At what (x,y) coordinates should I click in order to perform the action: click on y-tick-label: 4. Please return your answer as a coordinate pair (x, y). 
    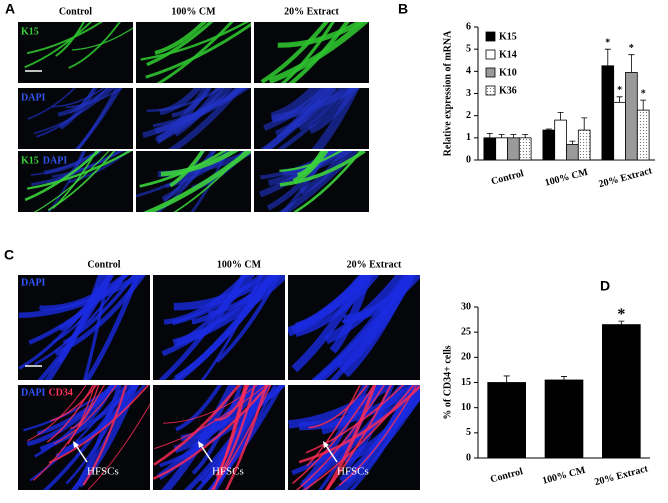
    Looking at the image, I should click on (468, 71).